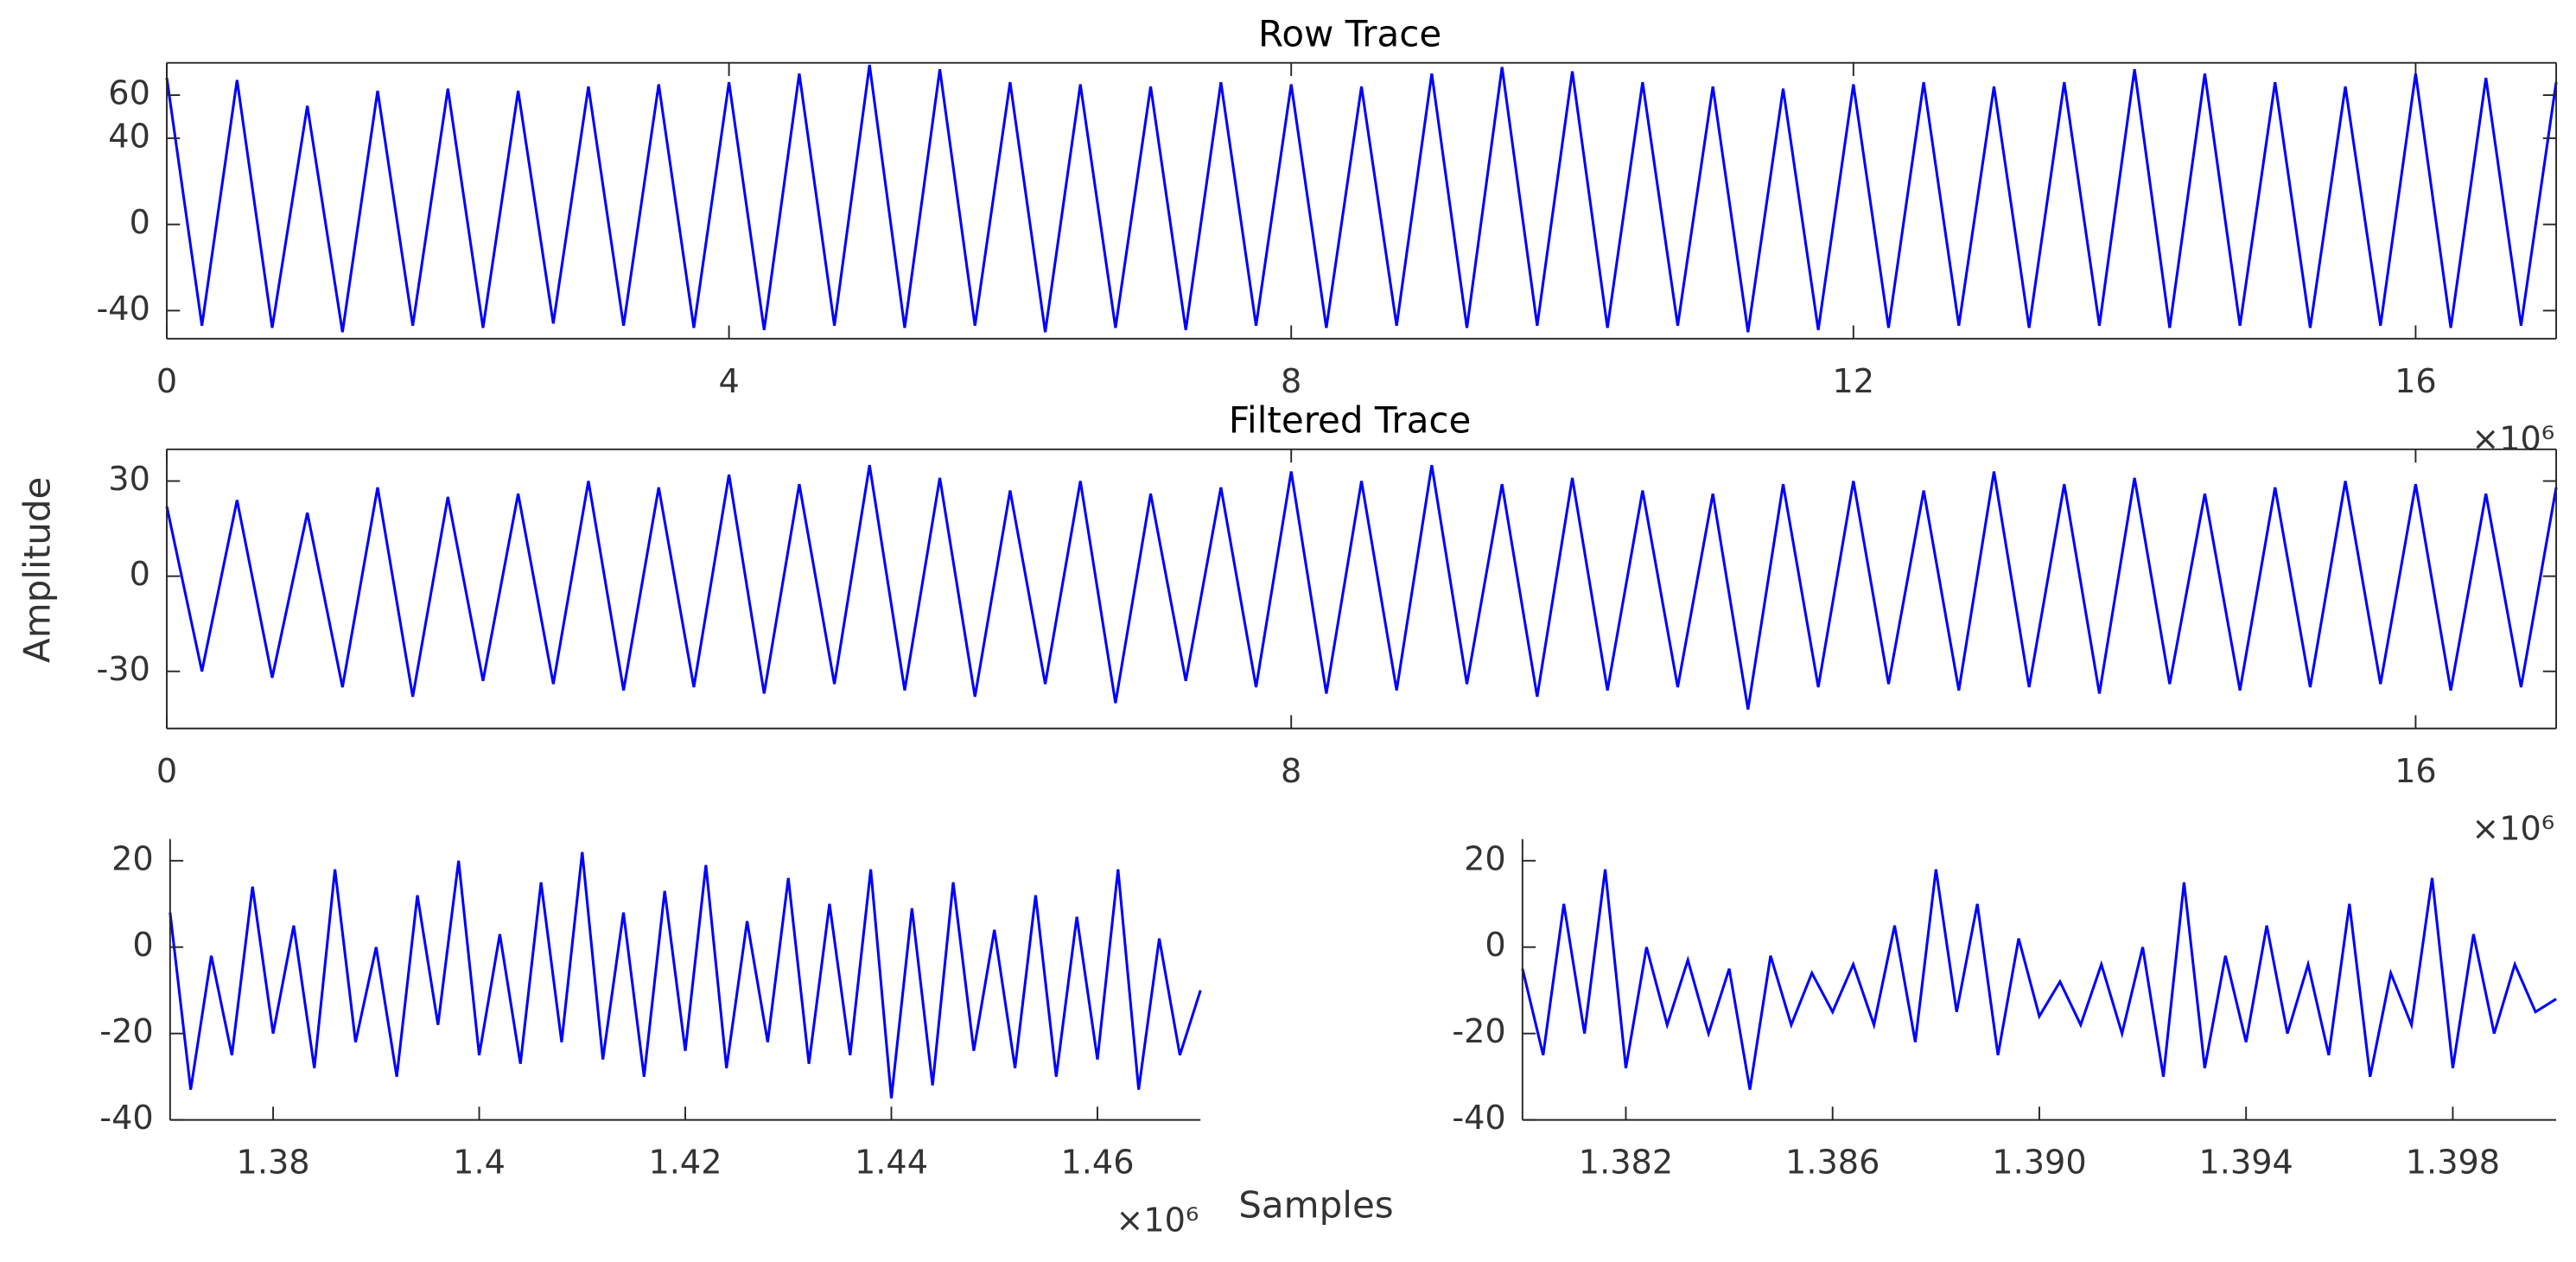  What do you see at coordinates (129, 94) in the screenshot?
I see `y-tick-label: 60` at bounding box center [129, 94].